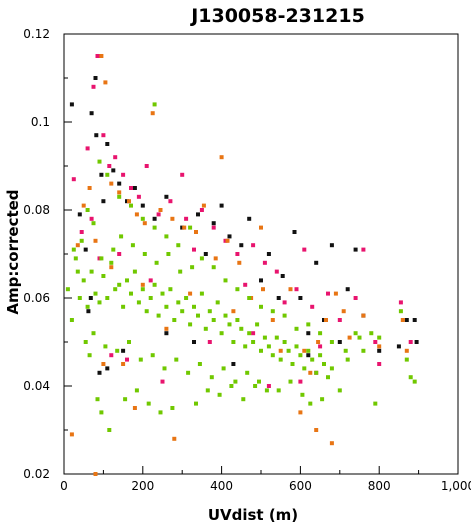  What do you see at coordinates (379, 486) in the screenshot?
I see `x-tick-label: 800` at bounding box center [379, 486].